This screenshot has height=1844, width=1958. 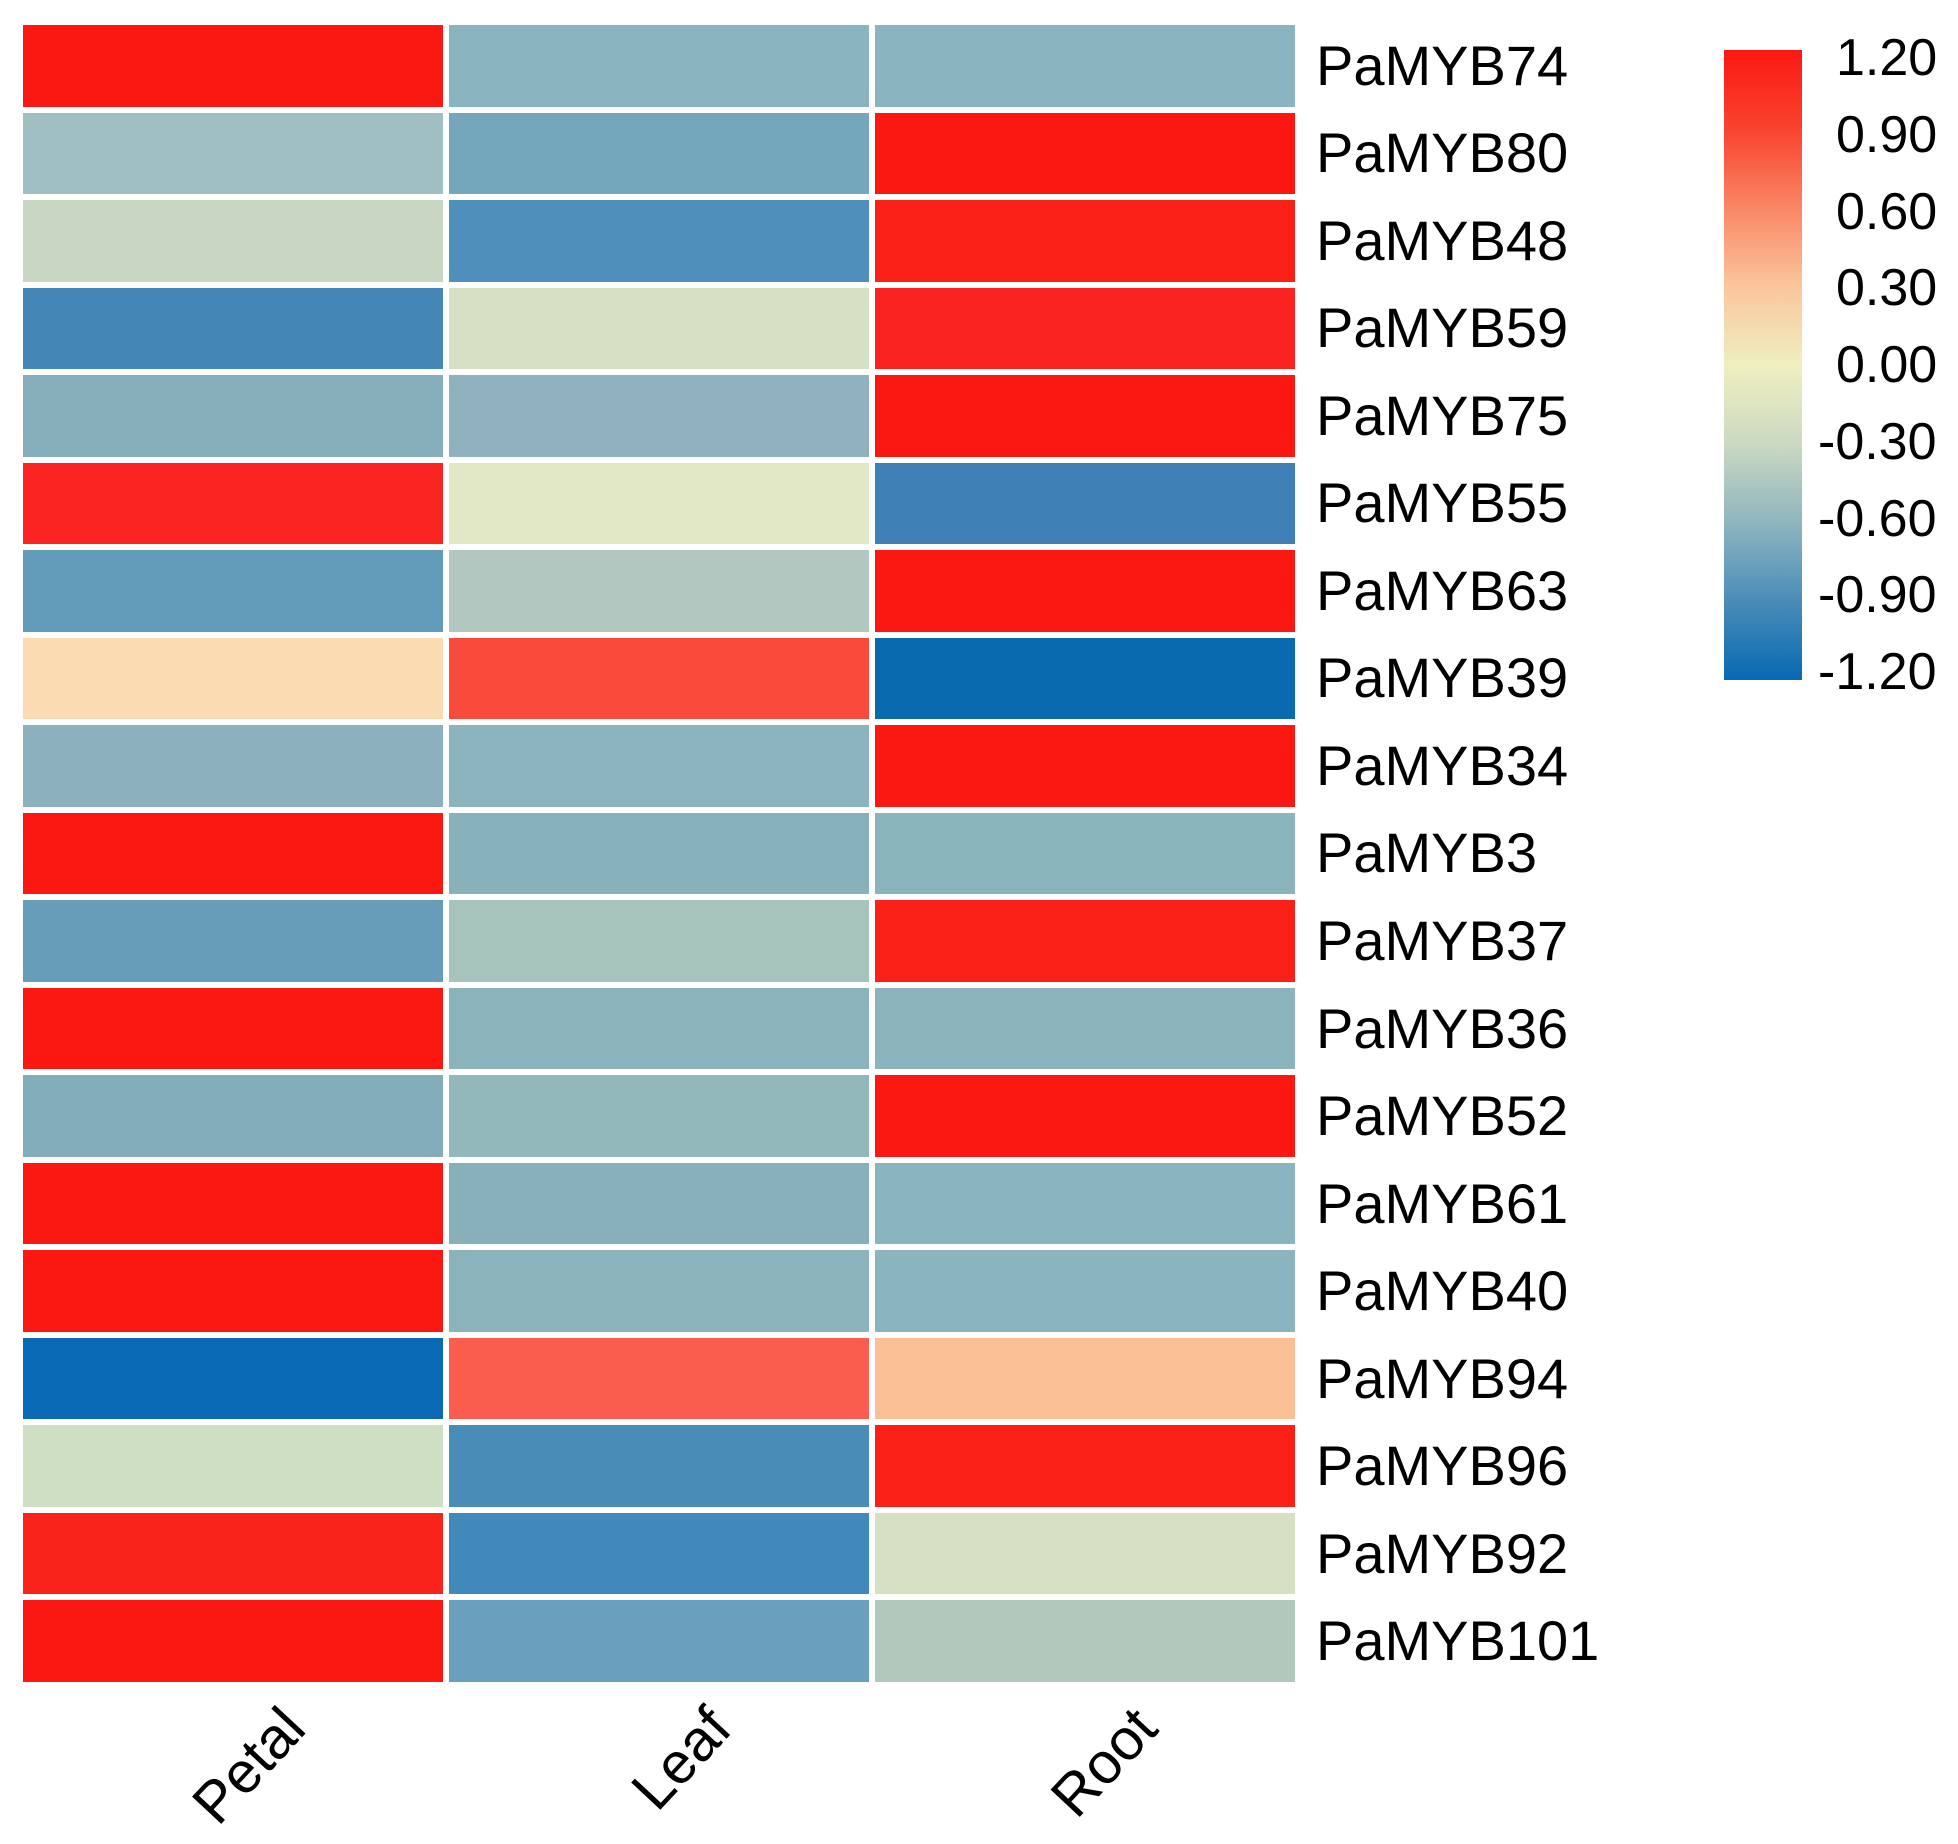 What do you see at coordinates (659, 1641) in the screenshot?
I see `heatmap-cell-PaMYB101-Leaf` at bounding box center [659, 1641].